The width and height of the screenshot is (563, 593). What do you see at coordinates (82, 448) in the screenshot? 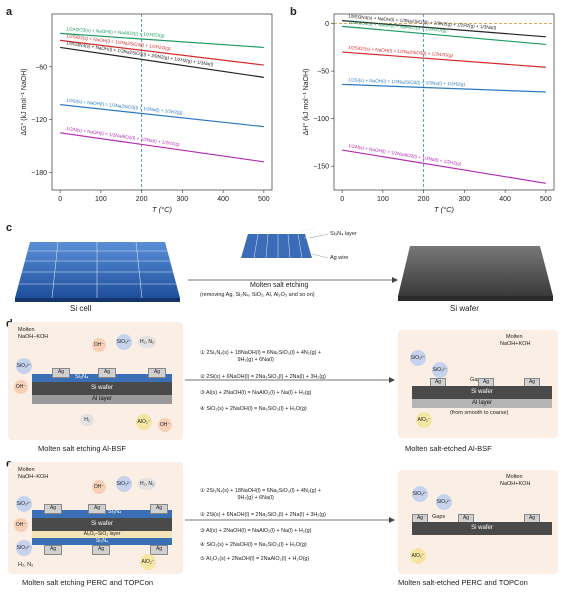
I see `caption-d-left: Molten salt etching Al-BSF` at bounding box center [82, 448].